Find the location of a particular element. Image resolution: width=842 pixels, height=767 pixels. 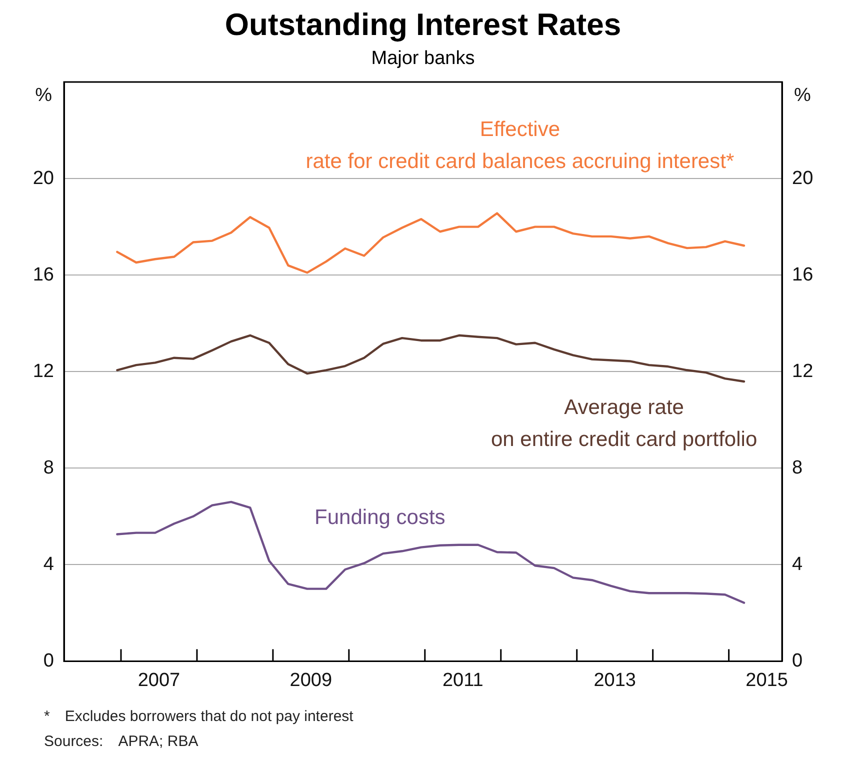

y2-tick-label: 20 is located at coordinates (803, 178).